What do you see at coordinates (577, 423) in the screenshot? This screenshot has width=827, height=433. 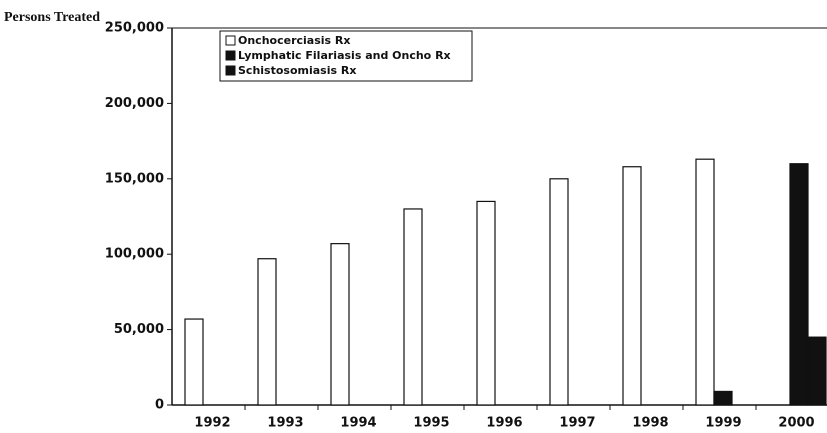 I see `x-tick-label: 1997` at bounding box center [577, 423].